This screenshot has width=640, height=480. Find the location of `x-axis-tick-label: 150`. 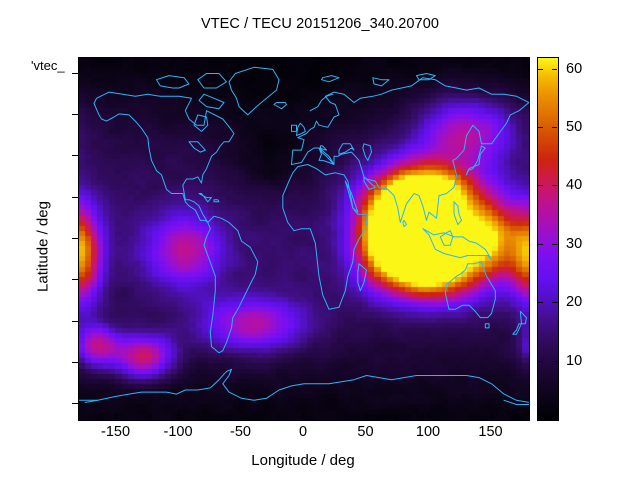

x-axis-tick-label: 150 is located at coordinates (490, 432).